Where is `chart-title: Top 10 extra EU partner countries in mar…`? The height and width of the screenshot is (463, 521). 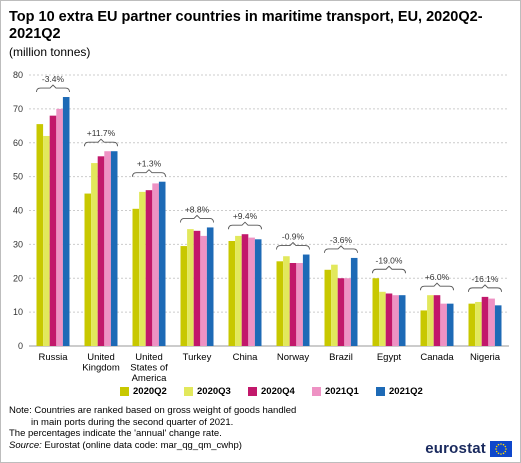 chart-title: Top 10 extra EU partner countries in mar… is located at coordinates (246, 25).